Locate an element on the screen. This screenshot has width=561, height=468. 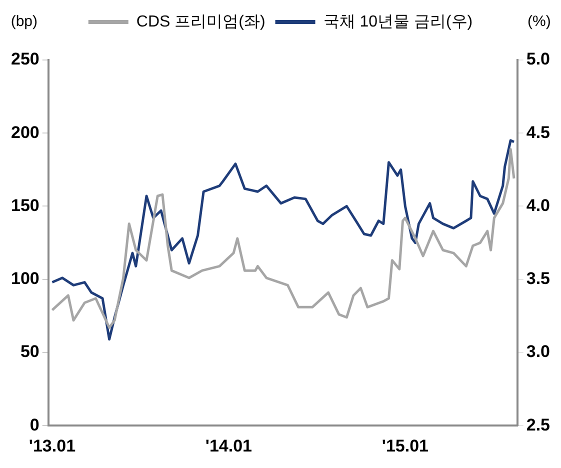
y-tick-label: 250 is located at coordinates (25, 59).